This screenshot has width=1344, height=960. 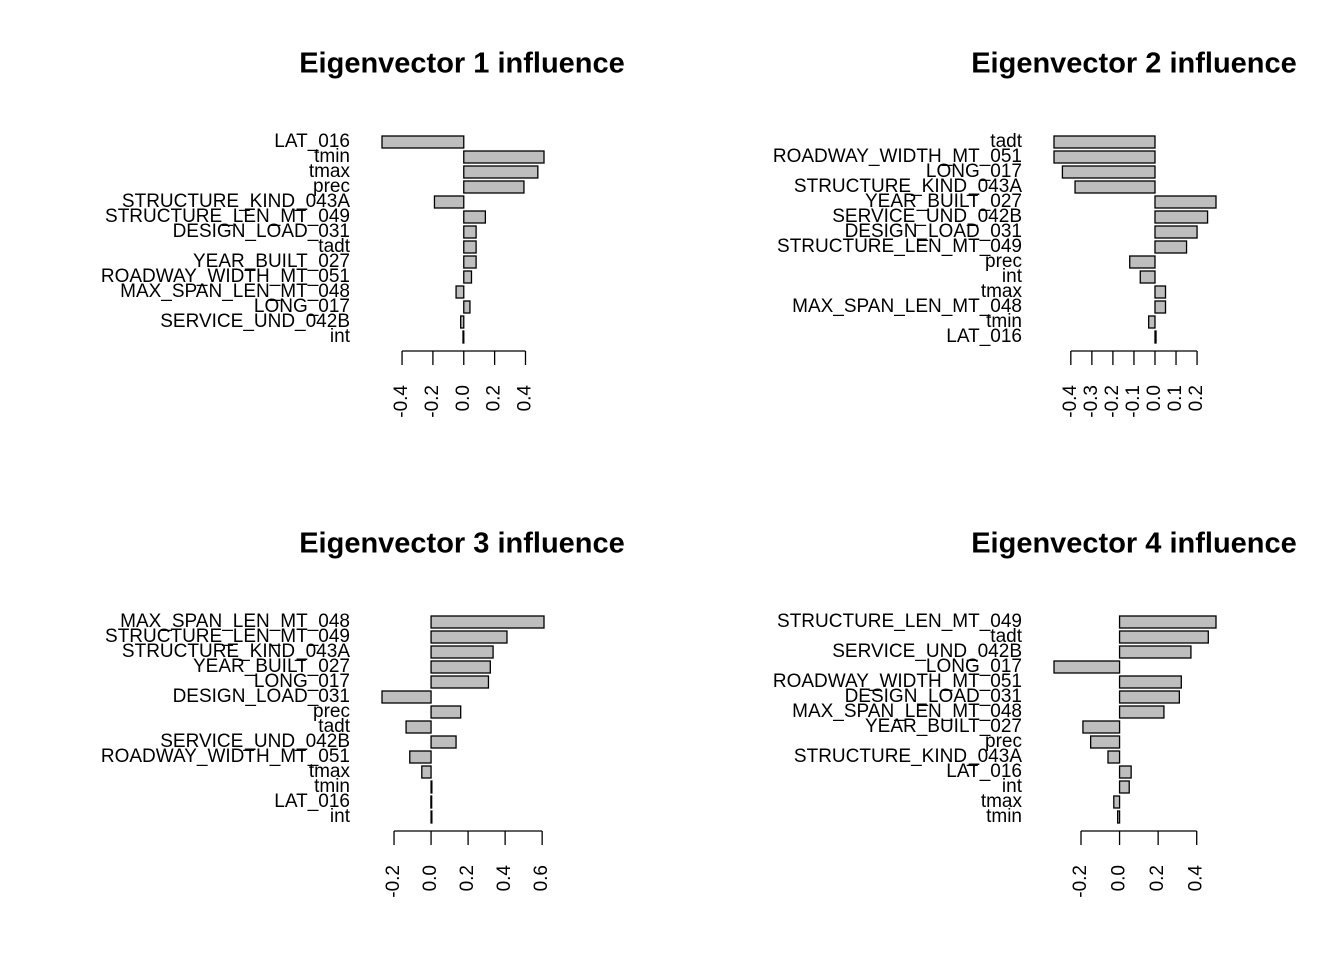 What do you see at coordinates (541, 878) in the screenshot?
I see `x-tick-label: 0.6` at bounding box center [541, 878].